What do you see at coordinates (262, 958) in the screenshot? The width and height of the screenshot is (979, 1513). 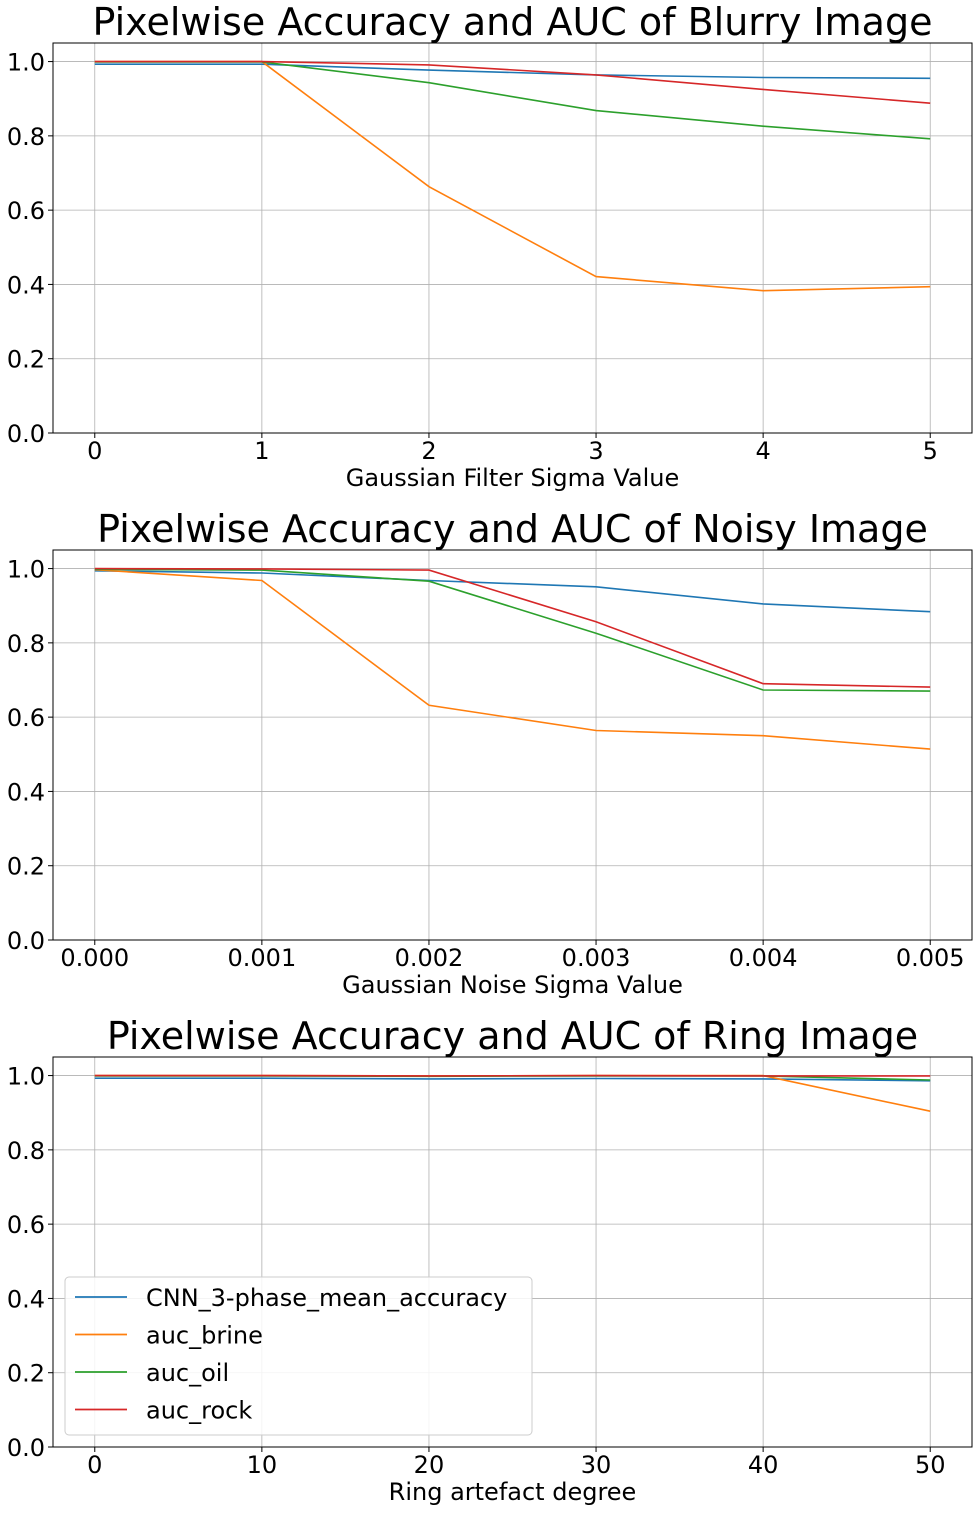 I see `x-tick-label: 0.001` at bounding box center [262, 958].